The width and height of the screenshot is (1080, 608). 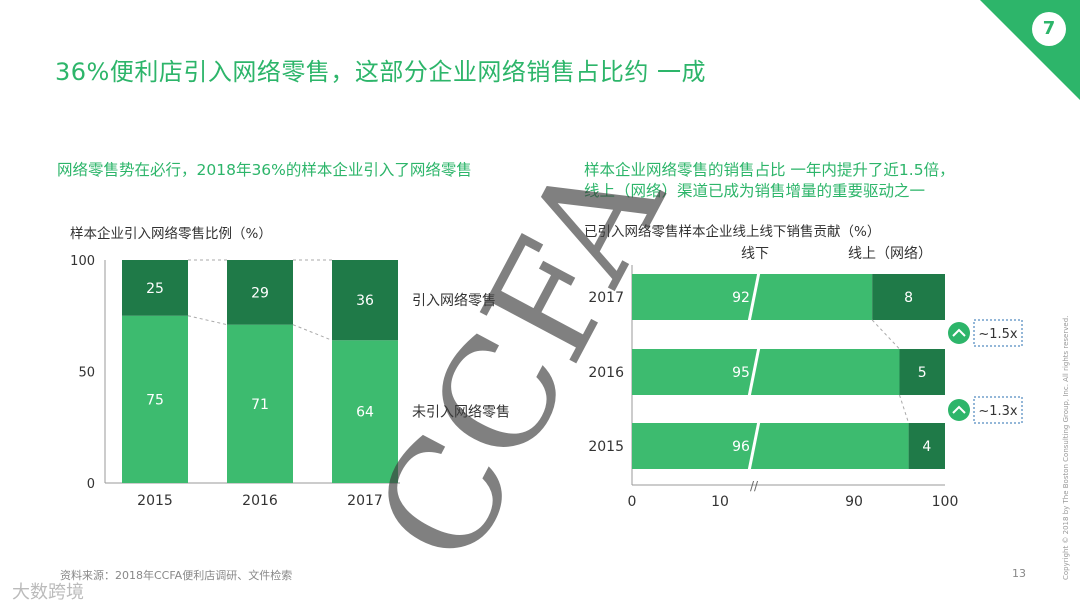 I want to click on data-label: 96, so click(x=741, y=447).